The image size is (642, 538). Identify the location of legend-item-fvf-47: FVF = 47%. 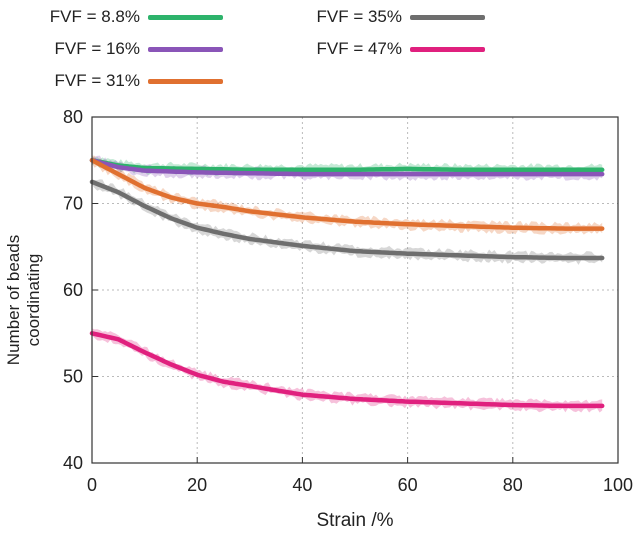
(378, 49).